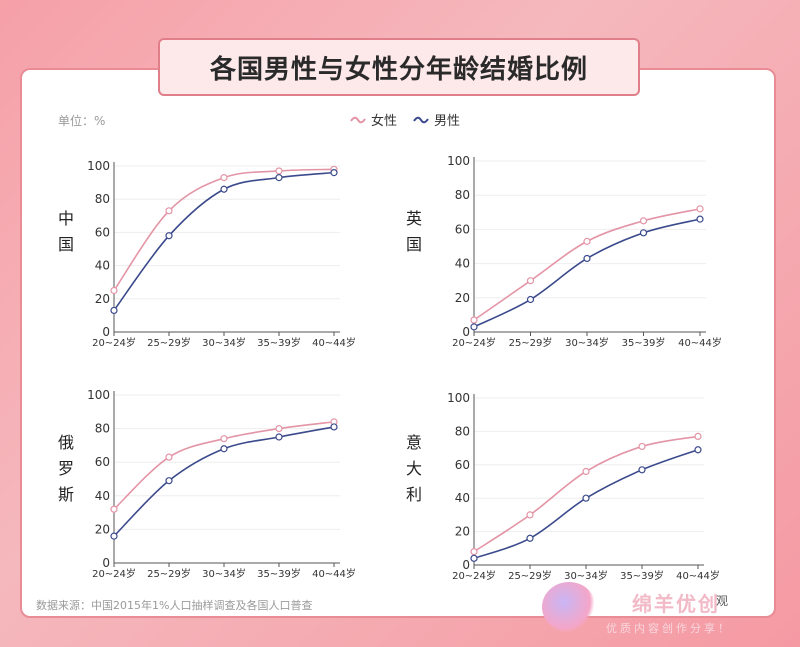 This screenshot has height=647, width=800. What do you see at coordinates (447, 121) in the screenshot?
I see `legend-label-male: 男性` at bounding box center [447, 121].